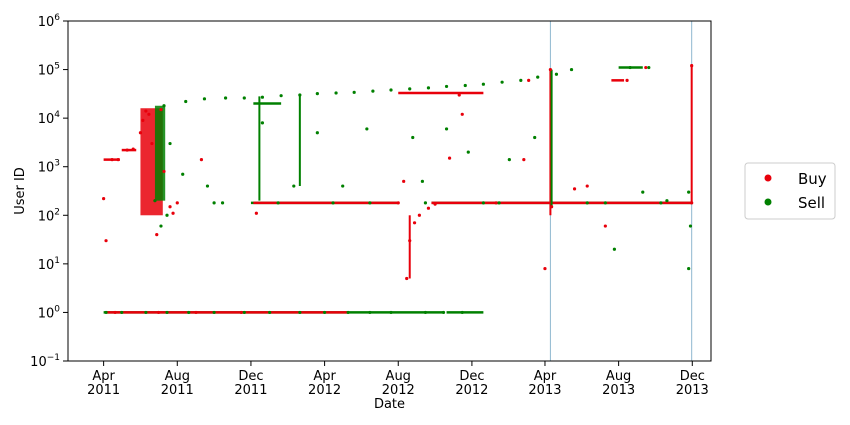  Describe the element at coordinates (324, 376) in the screenshot. I see `x-tick-label-month-4: Apr` at that location.